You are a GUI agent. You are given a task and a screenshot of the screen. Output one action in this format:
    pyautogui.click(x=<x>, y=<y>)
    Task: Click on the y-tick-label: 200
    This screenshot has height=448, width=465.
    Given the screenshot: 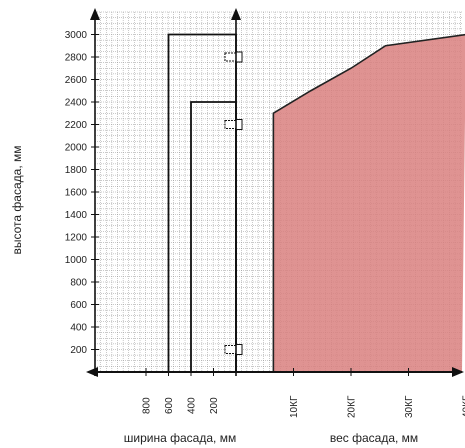 What is the action you would take?
    pyautogui.click(x=78, y=350)
    